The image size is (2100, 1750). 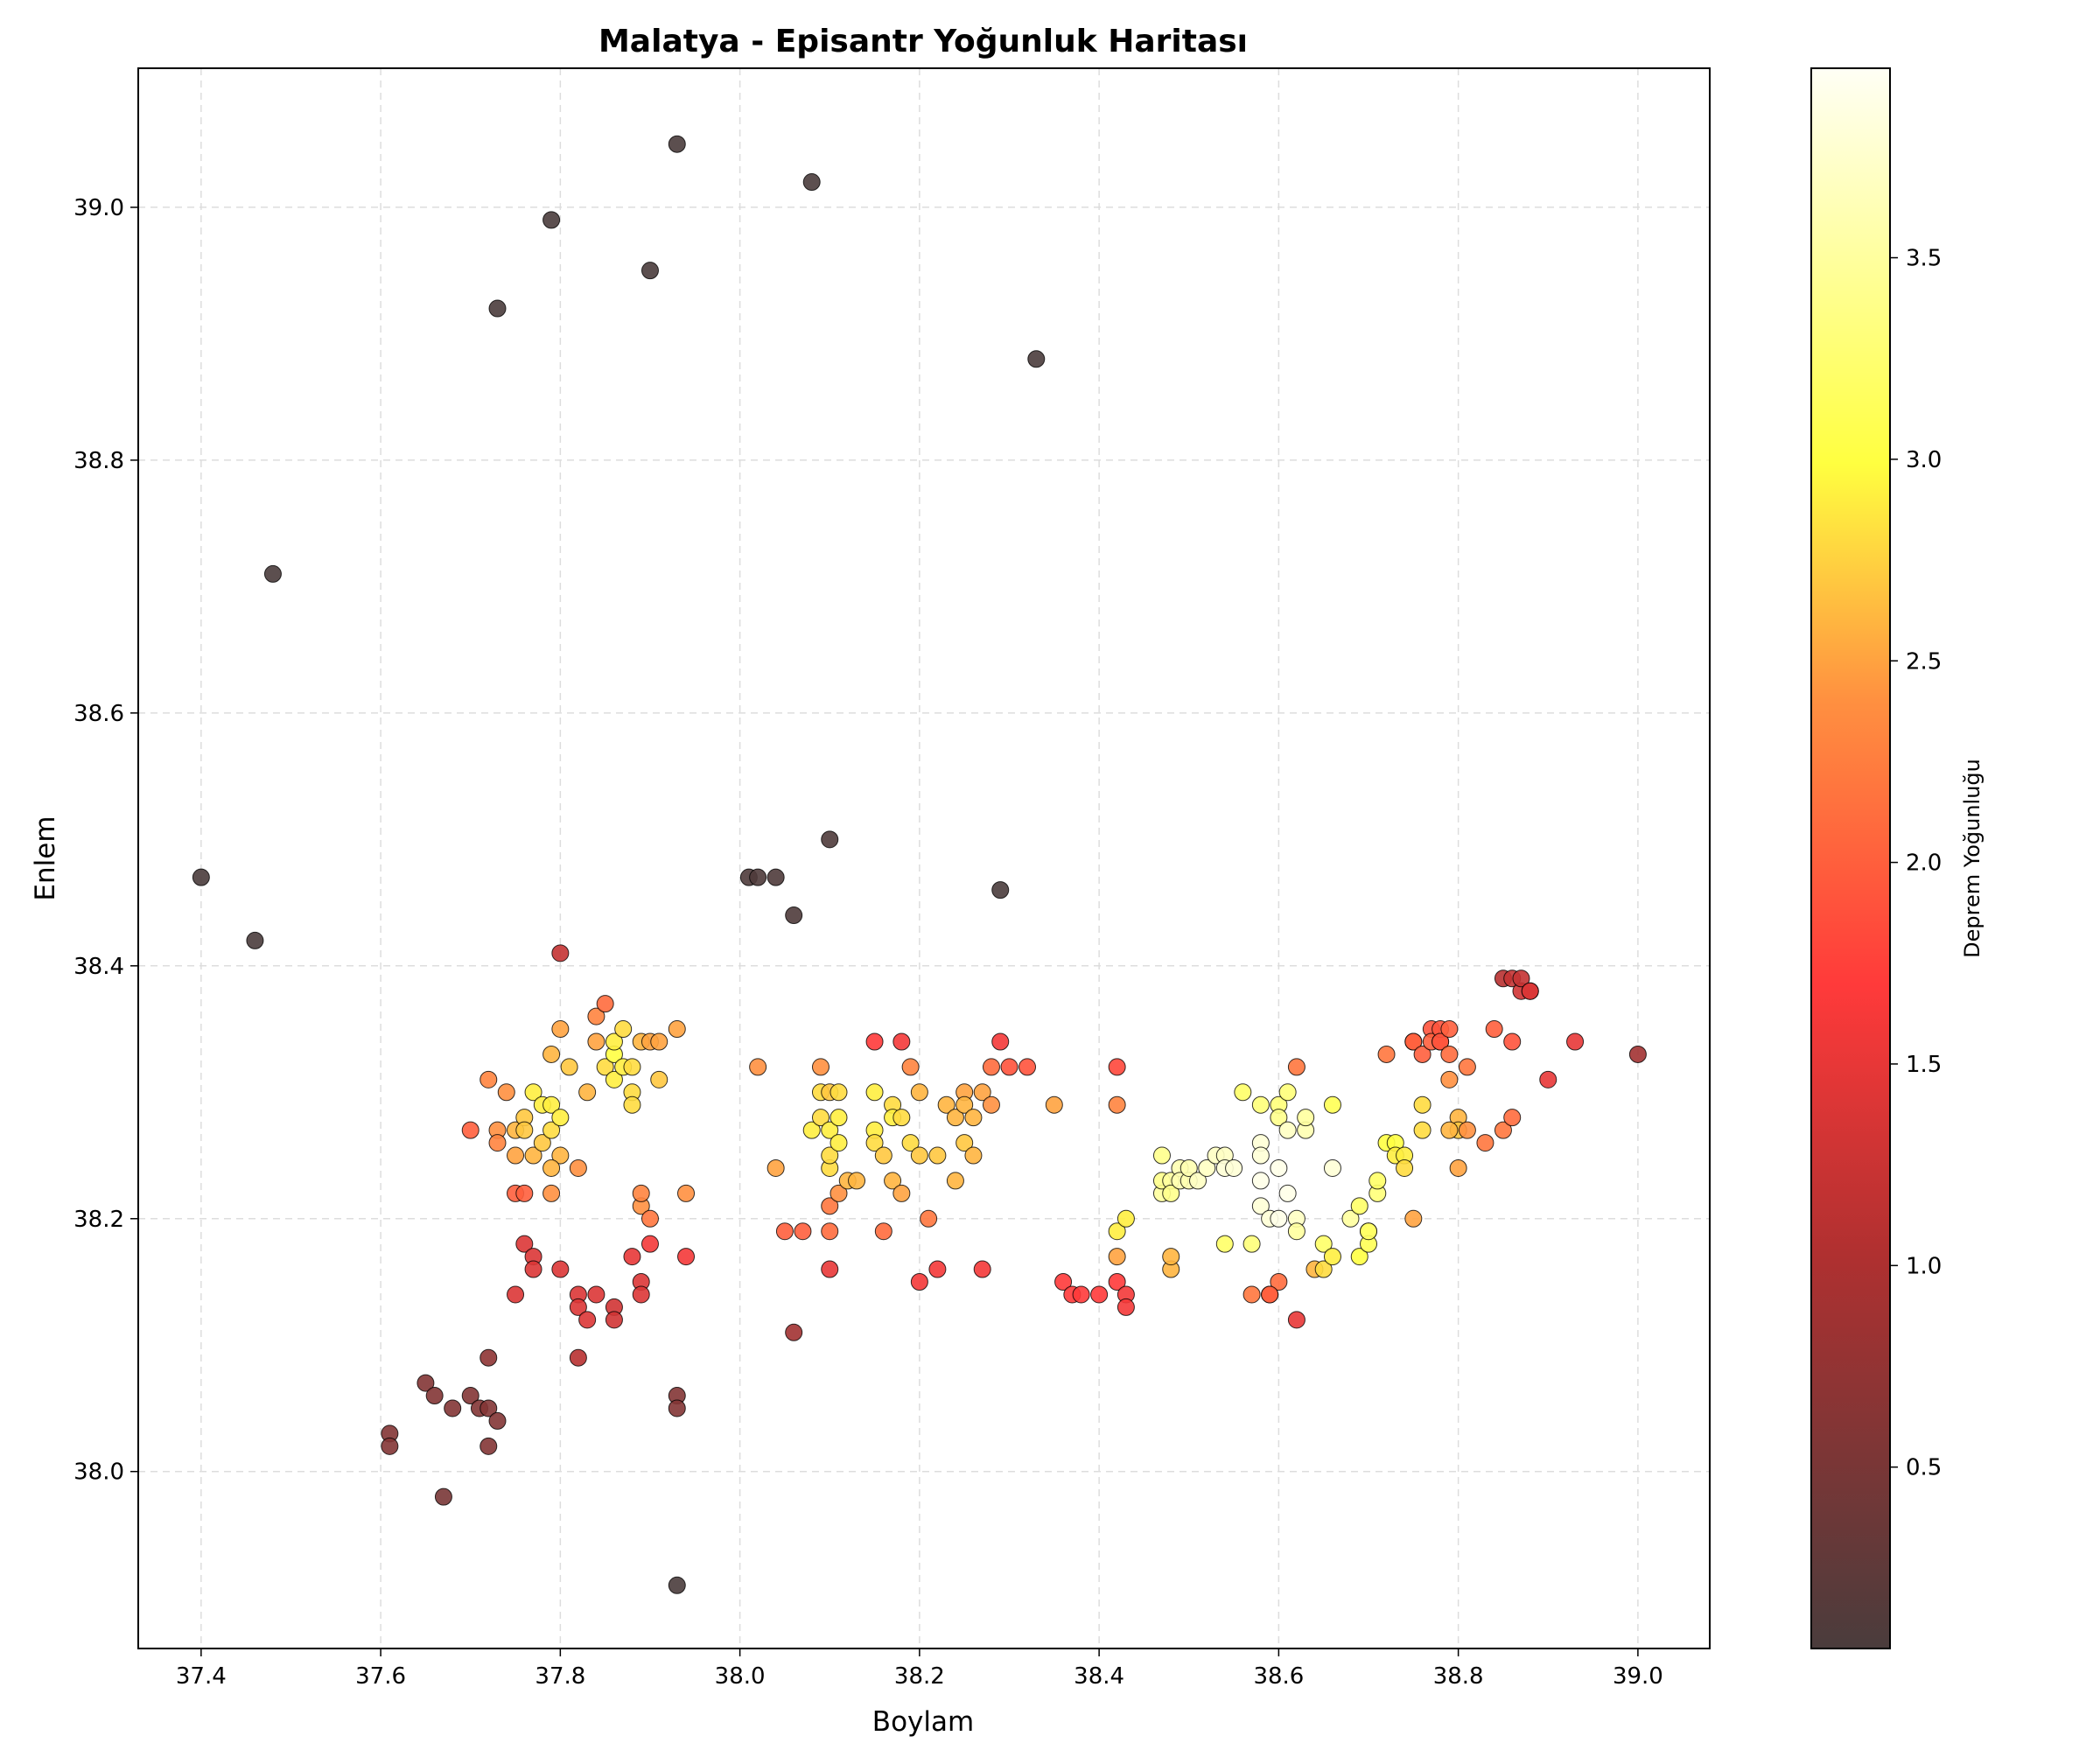 What do you see at coordinates (1924, 661) in the screenshot?
I see `colorbar-tick-label: 2.5` at bounding box center [1924, 661].